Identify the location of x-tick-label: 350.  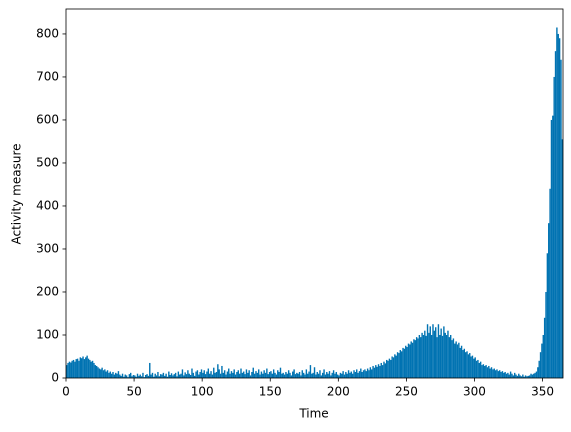
(542, 392).